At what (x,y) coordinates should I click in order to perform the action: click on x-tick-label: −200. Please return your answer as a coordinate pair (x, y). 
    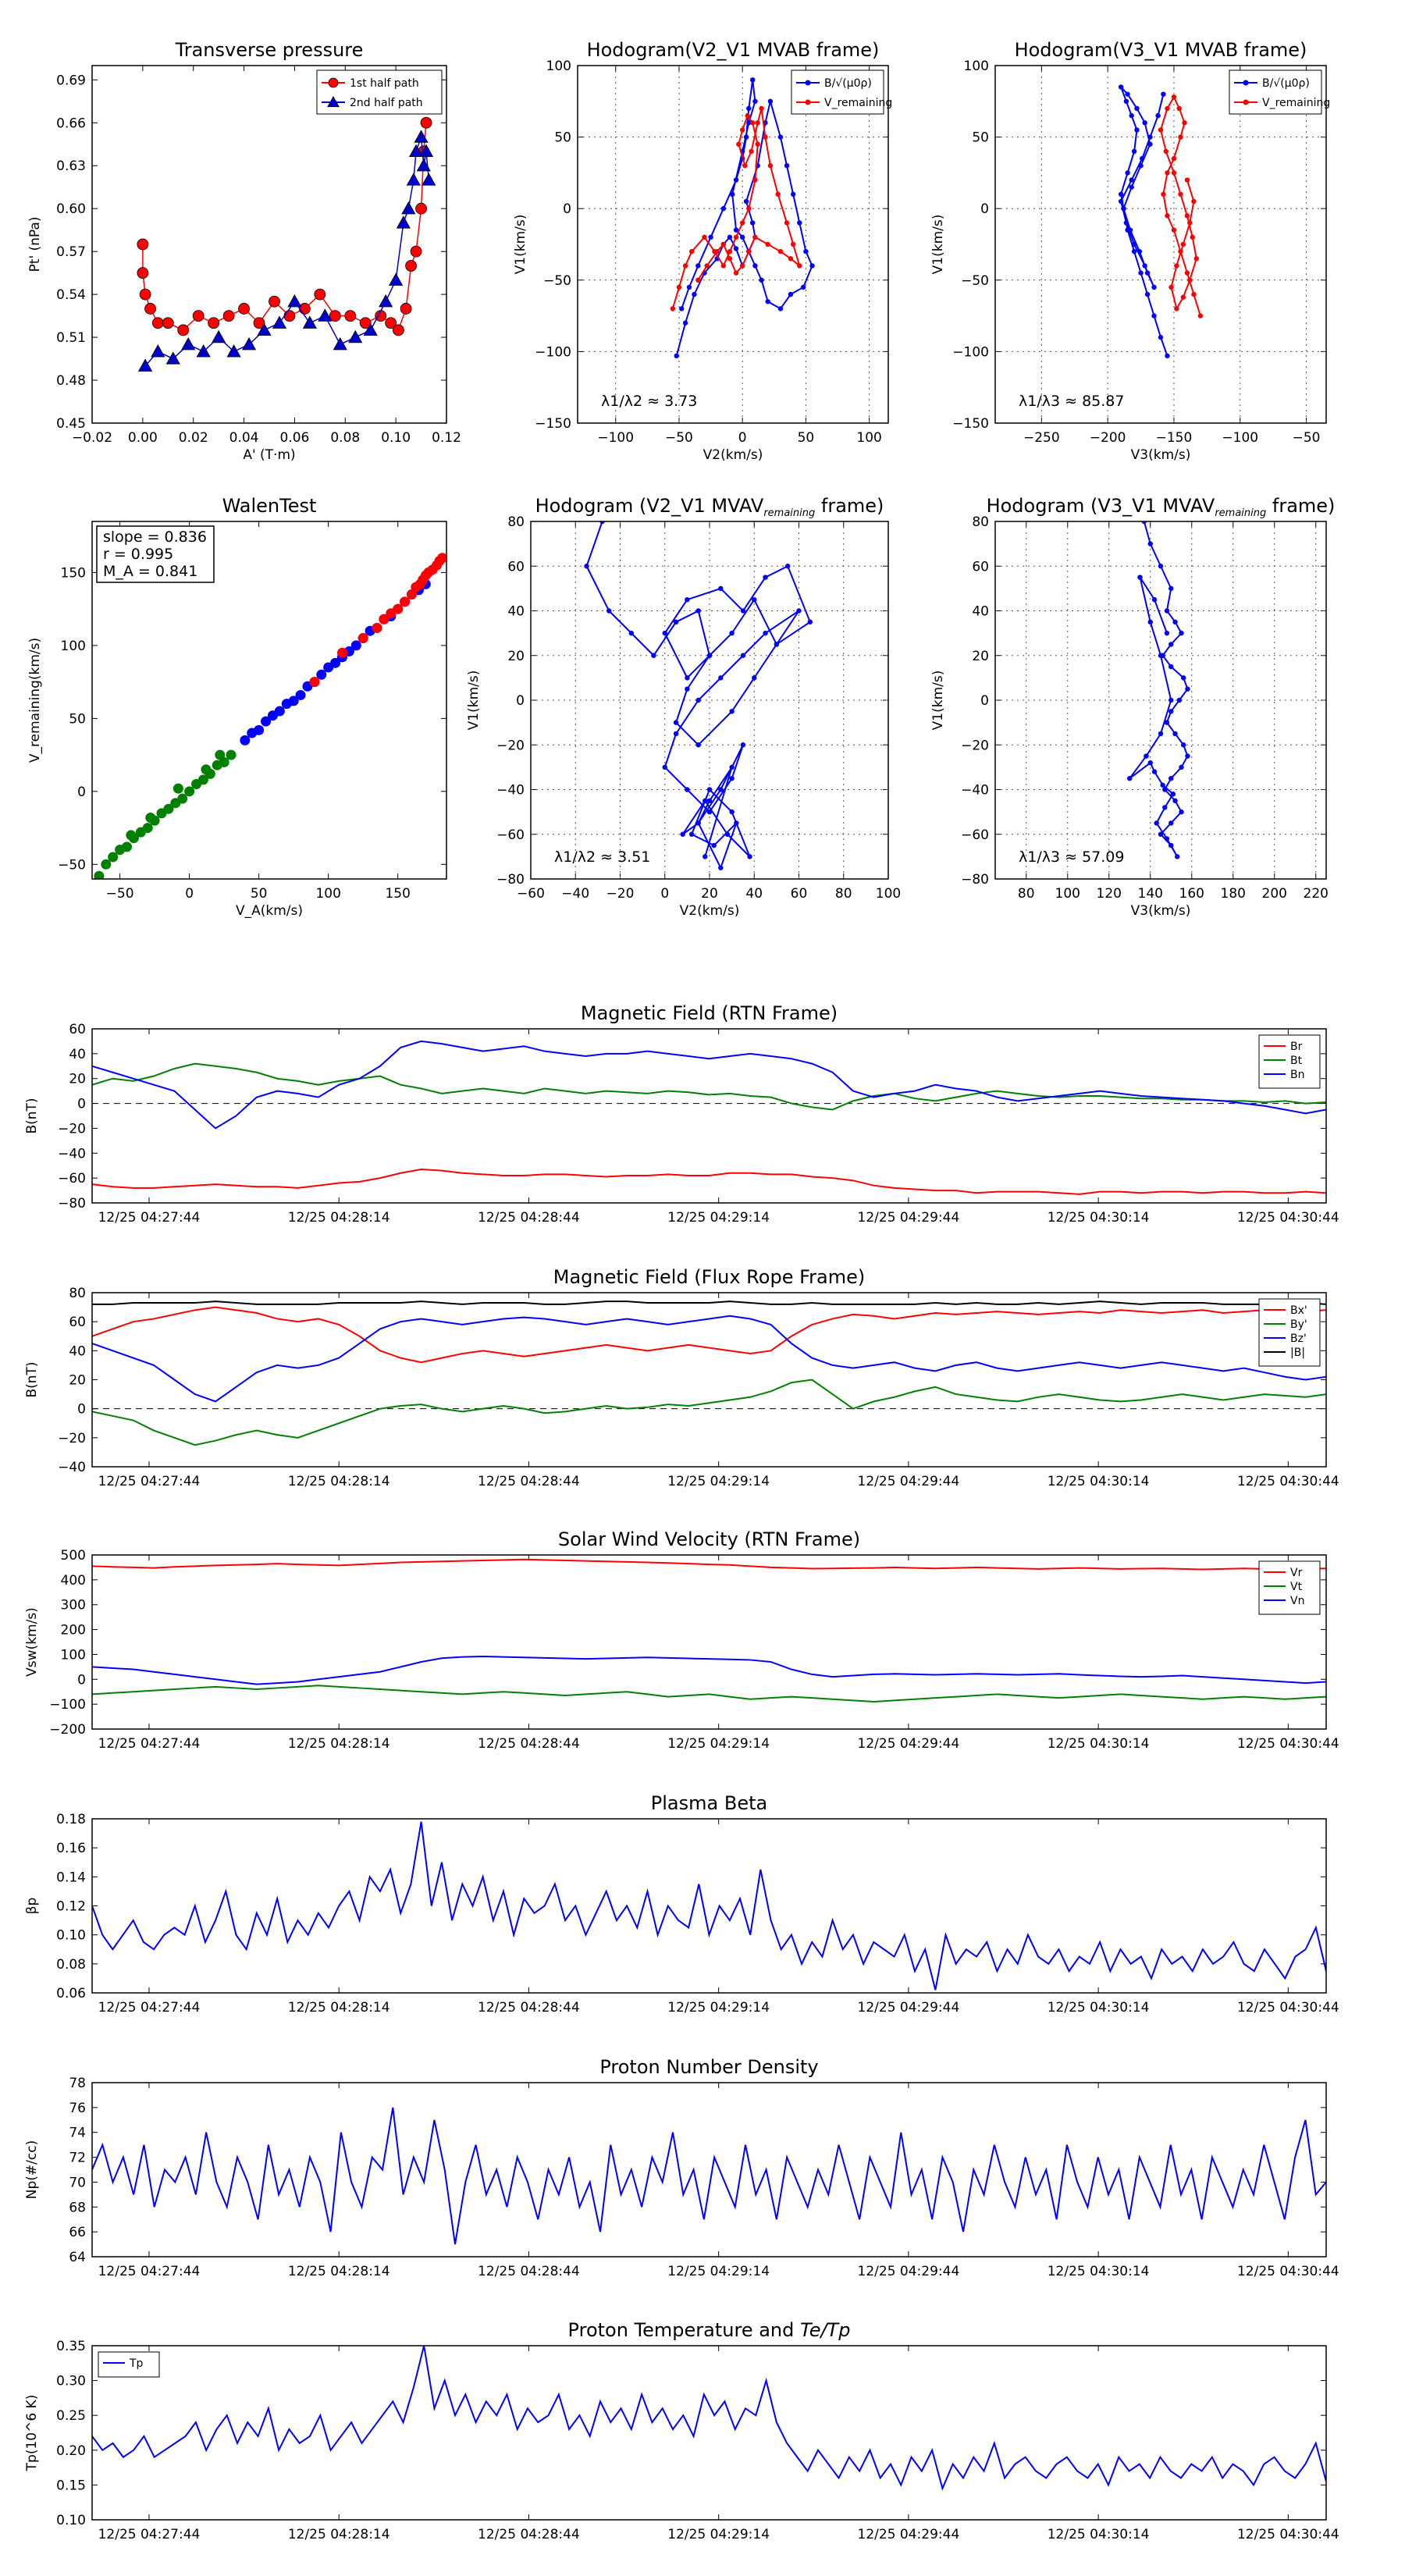
    Looking at the image, I should click on (1108, 438).